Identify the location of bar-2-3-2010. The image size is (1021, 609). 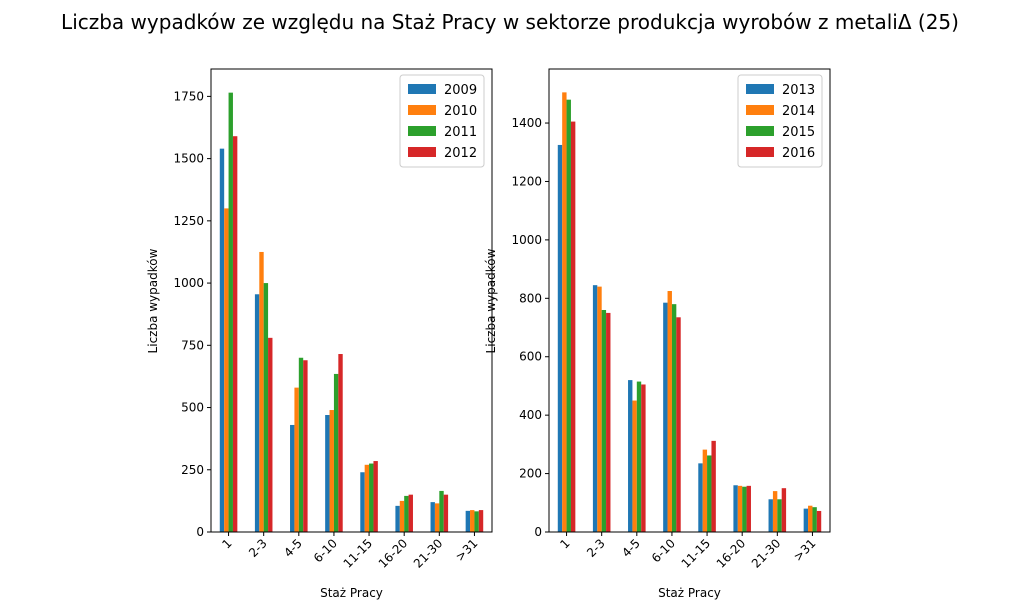
(261, 392).